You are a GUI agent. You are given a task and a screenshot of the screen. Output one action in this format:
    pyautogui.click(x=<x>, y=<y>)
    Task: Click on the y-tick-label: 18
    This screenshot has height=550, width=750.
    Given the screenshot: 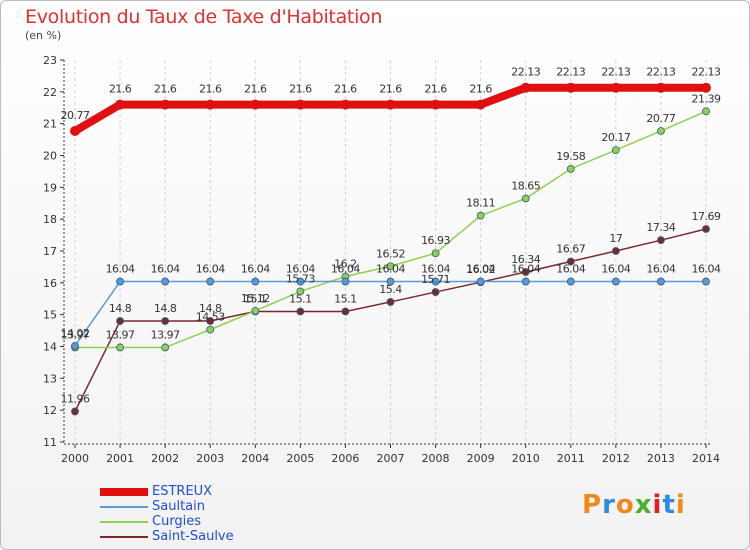 What is the action you would take?
    pyautogui.click(x=50, y=219)
    